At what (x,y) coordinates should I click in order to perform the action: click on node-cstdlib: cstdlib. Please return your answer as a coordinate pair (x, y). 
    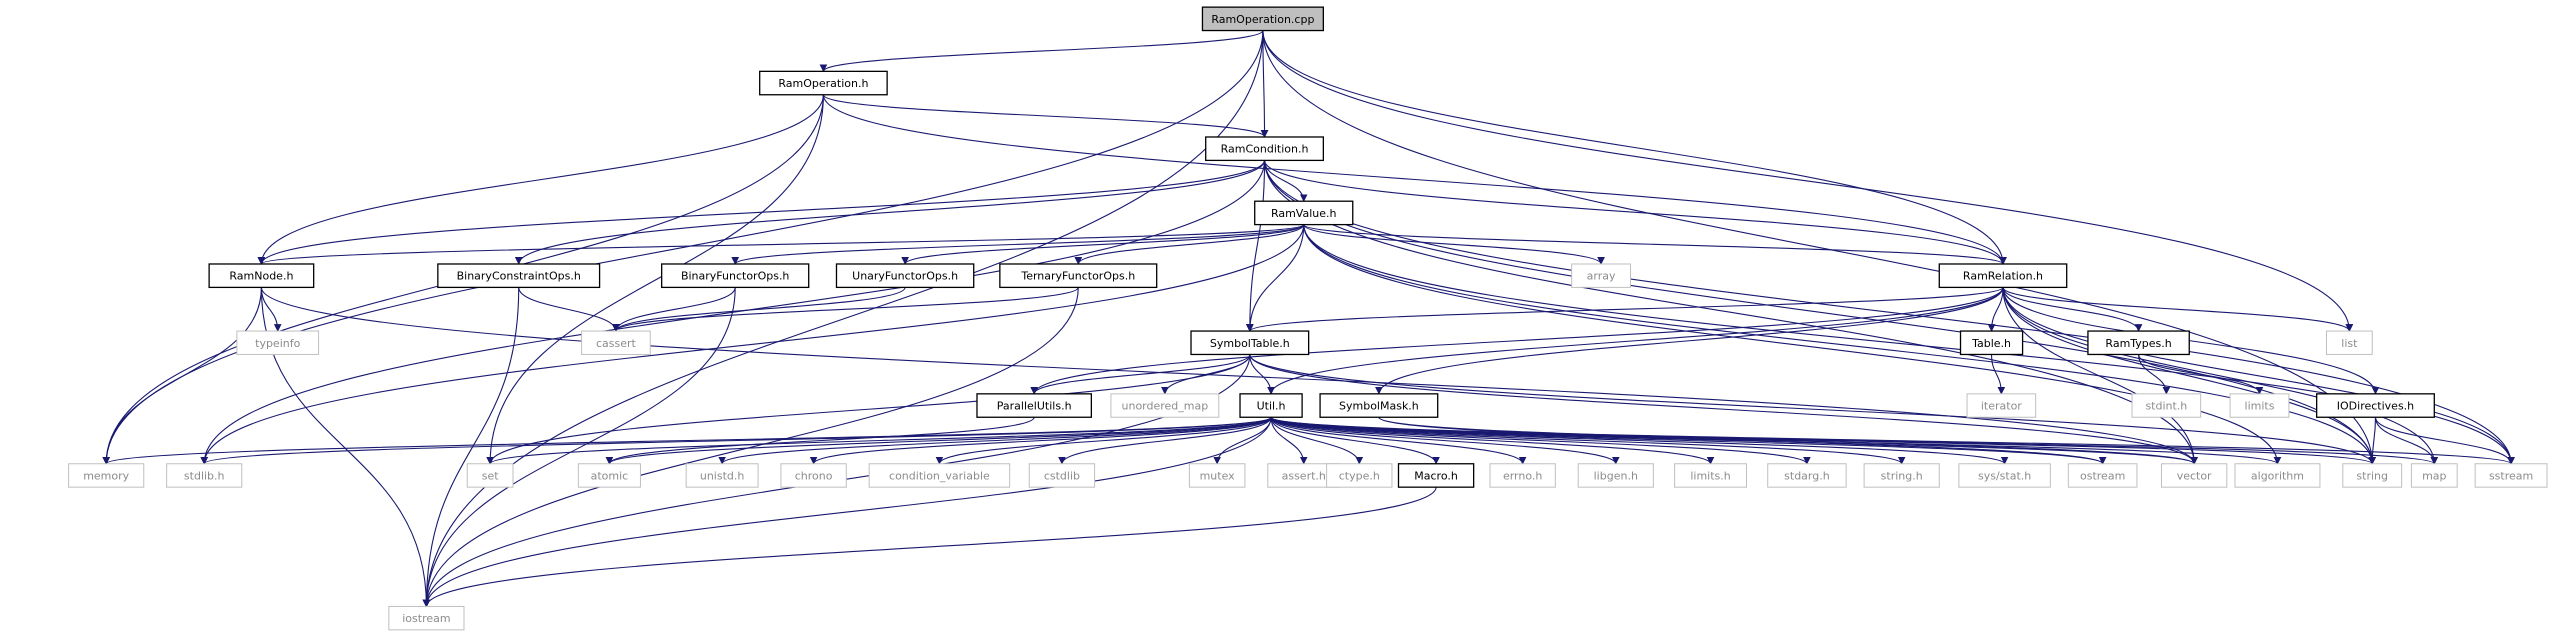
    Looking at the image, I should click on (1062, 475).